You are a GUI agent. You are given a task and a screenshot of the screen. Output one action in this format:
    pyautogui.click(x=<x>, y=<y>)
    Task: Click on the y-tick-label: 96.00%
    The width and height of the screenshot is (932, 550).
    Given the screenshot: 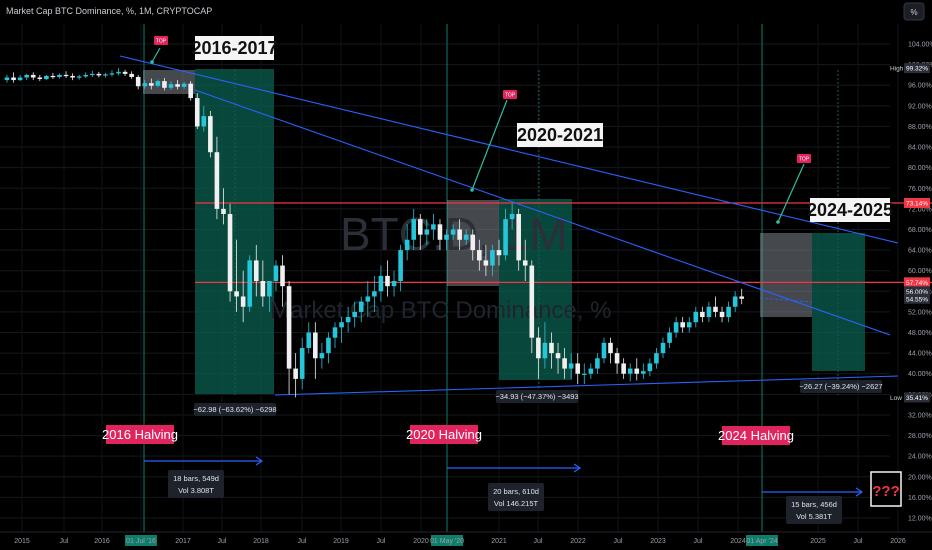 What is the action you would take?
    pyautogui.click(x=920, y=86)
    